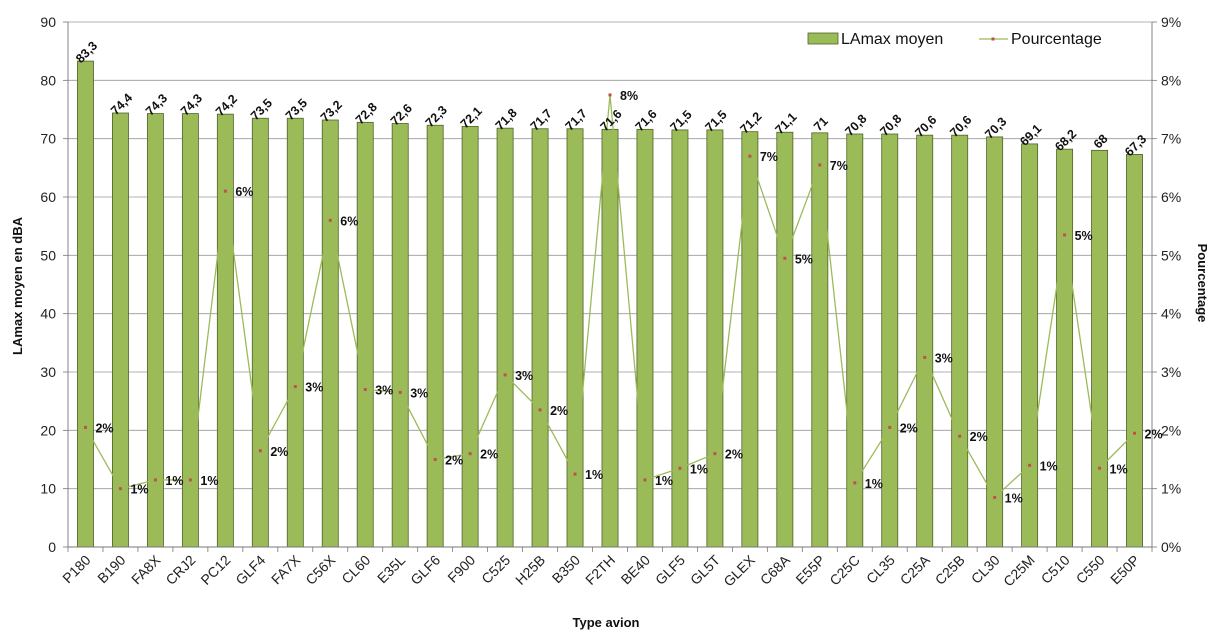  Describe the element at coordinates (1171, 80) in the screenshot. I see `y2-tick-label: 8%` at that location.